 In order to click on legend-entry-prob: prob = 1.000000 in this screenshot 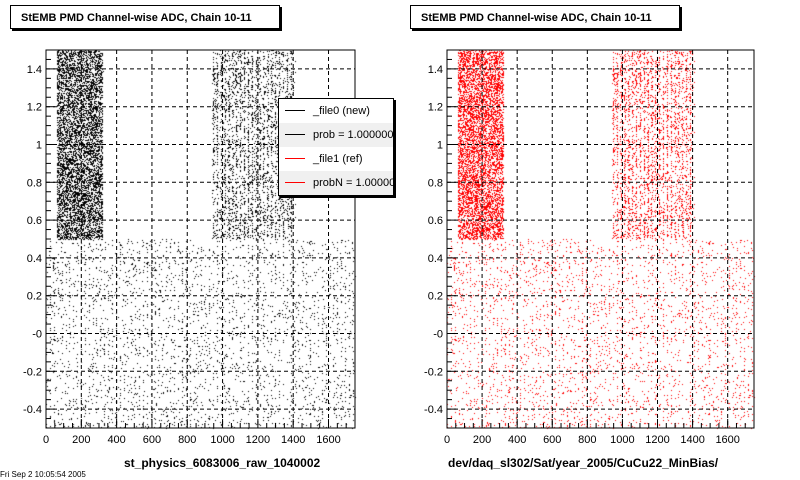, I will do `click(336, 135)`.